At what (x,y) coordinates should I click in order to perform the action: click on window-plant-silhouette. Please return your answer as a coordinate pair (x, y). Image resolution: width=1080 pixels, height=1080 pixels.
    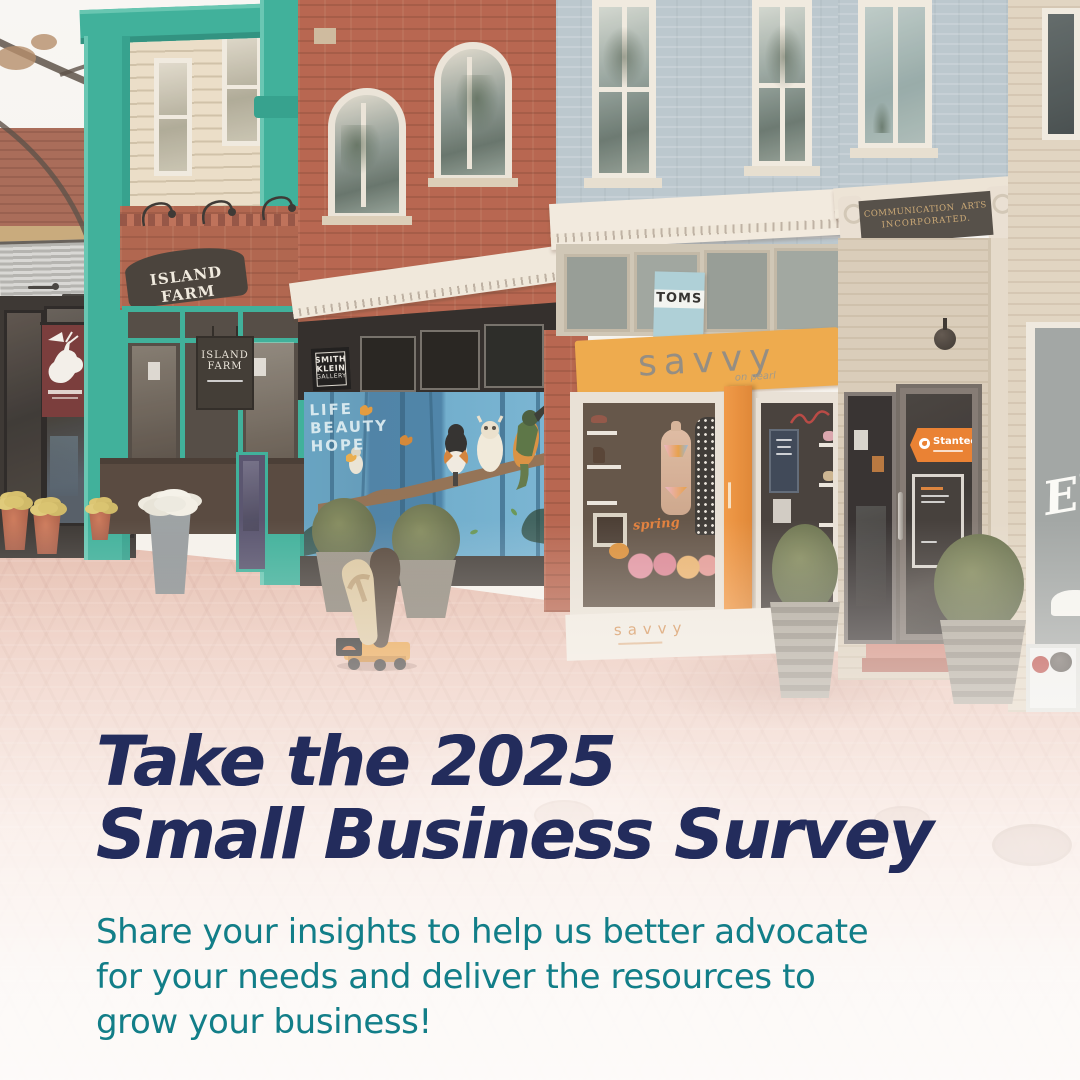
    Looking at the image, I should click on (882, 118).